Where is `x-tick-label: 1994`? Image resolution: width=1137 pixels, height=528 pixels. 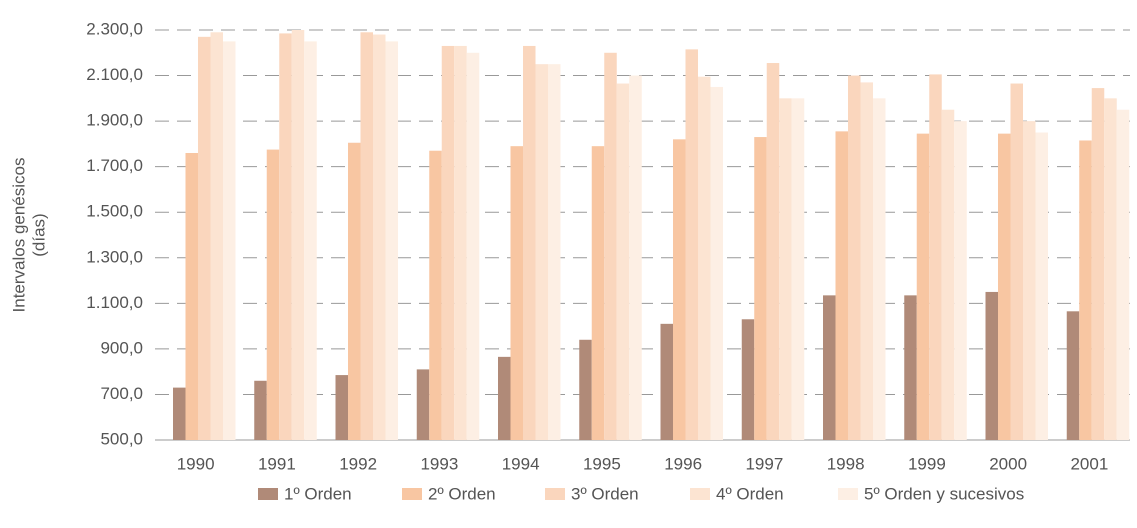
x-tick-label: 1994 is located at coordinates (521, 463).